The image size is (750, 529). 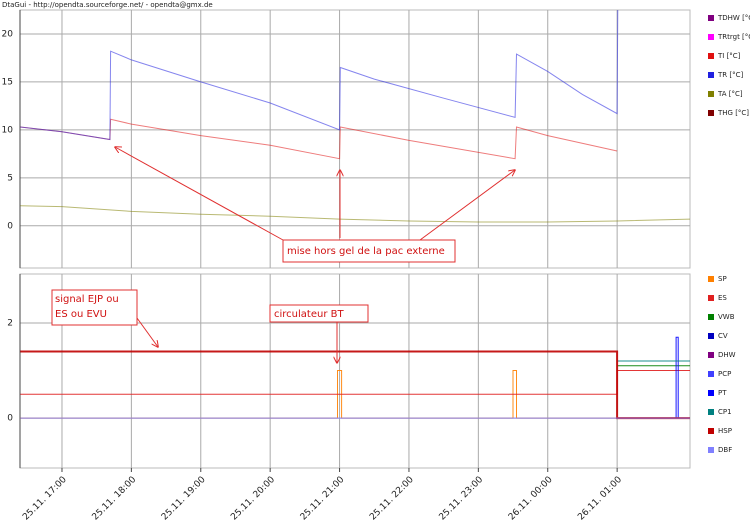 I want to click on series-group, so click(x=355, y=378).